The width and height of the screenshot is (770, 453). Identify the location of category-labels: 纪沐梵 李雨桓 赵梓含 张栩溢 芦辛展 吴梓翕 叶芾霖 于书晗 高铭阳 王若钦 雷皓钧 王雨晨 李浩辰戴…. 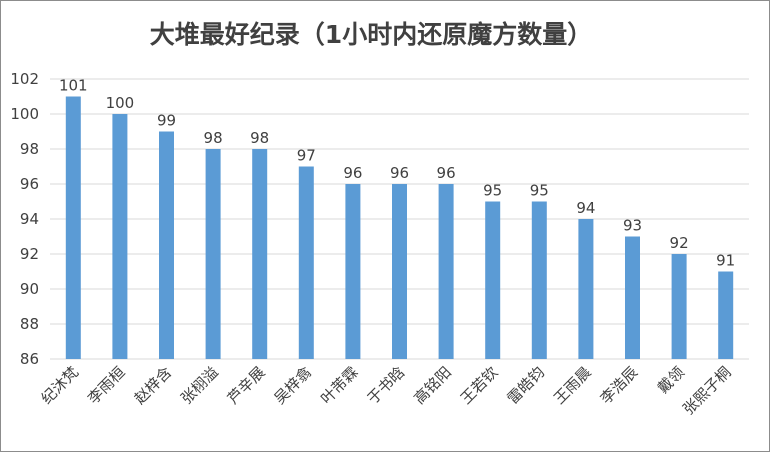
(386, 390).